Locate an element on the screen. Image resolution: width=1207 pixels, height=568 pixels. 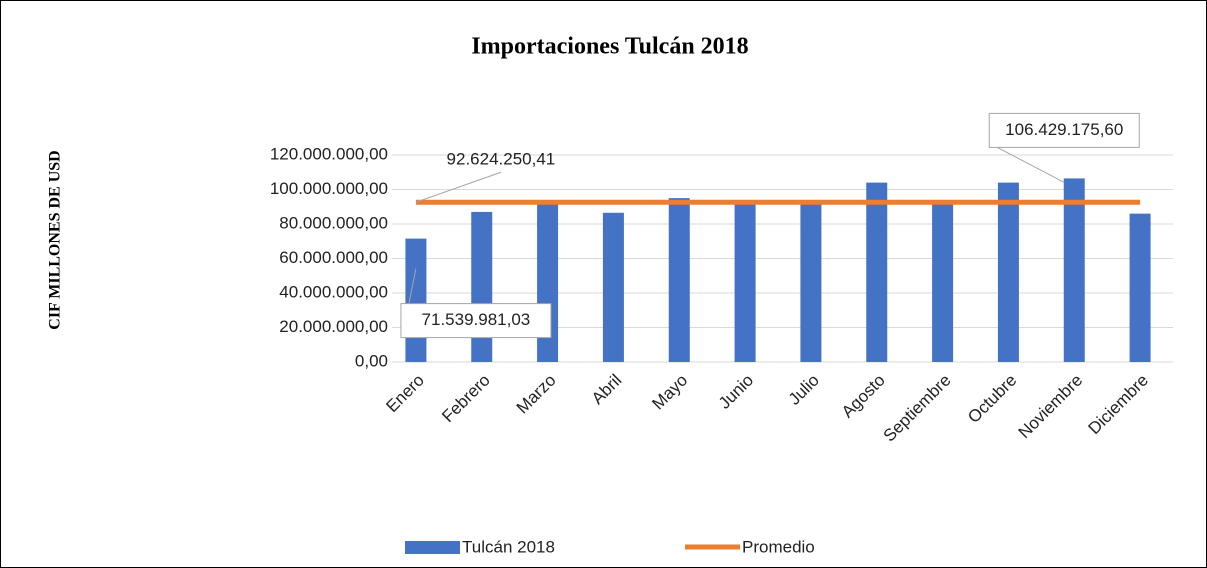
y-tick-label: 40.000.000,00 is located at coordinates (333, 291).